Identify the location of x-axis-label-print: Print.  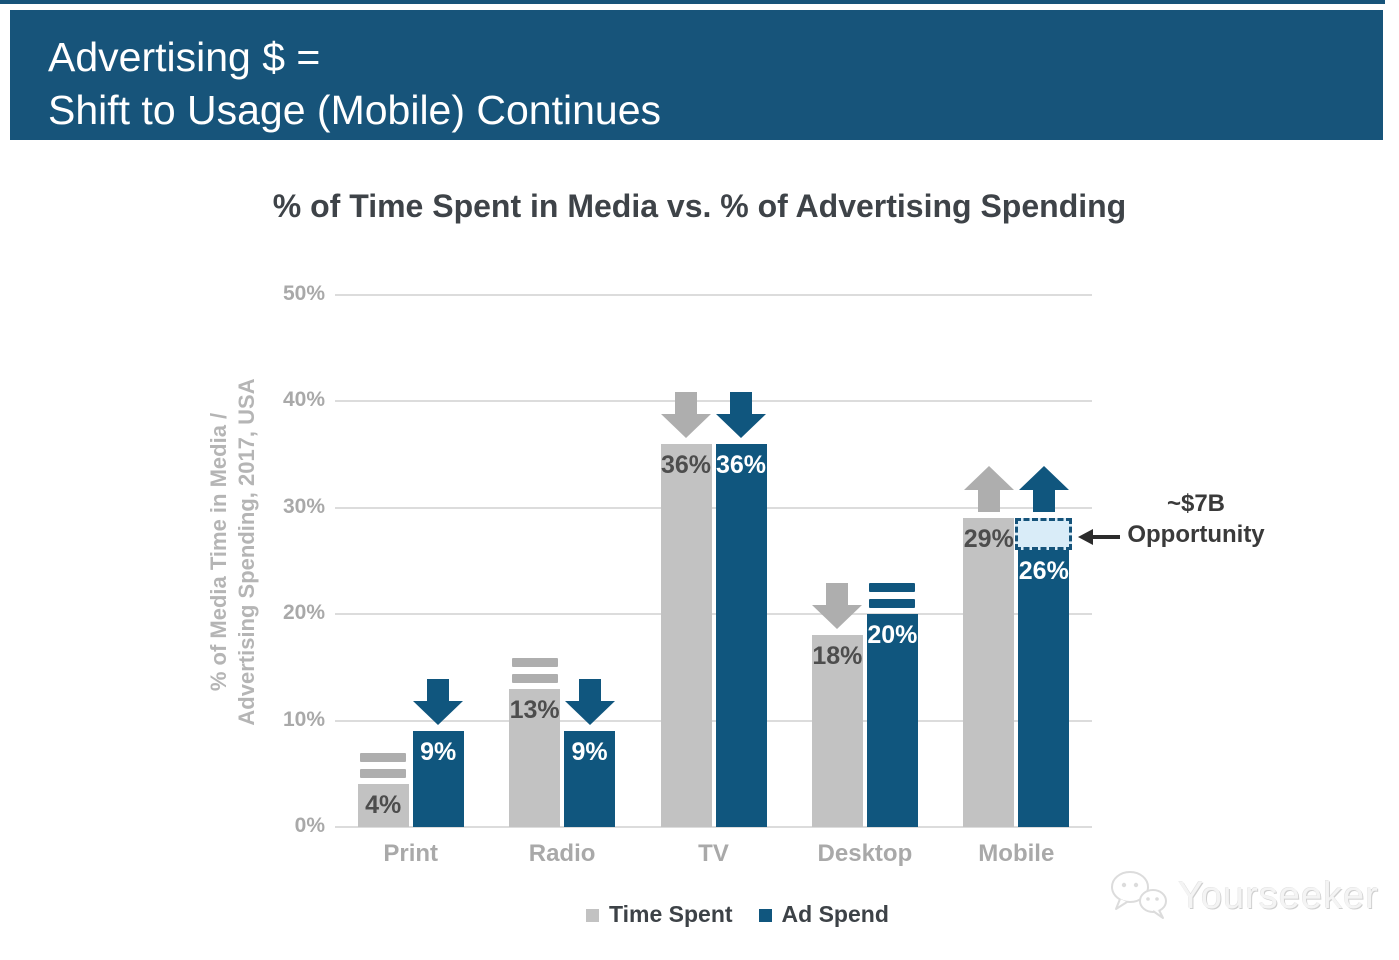
(411, 853).